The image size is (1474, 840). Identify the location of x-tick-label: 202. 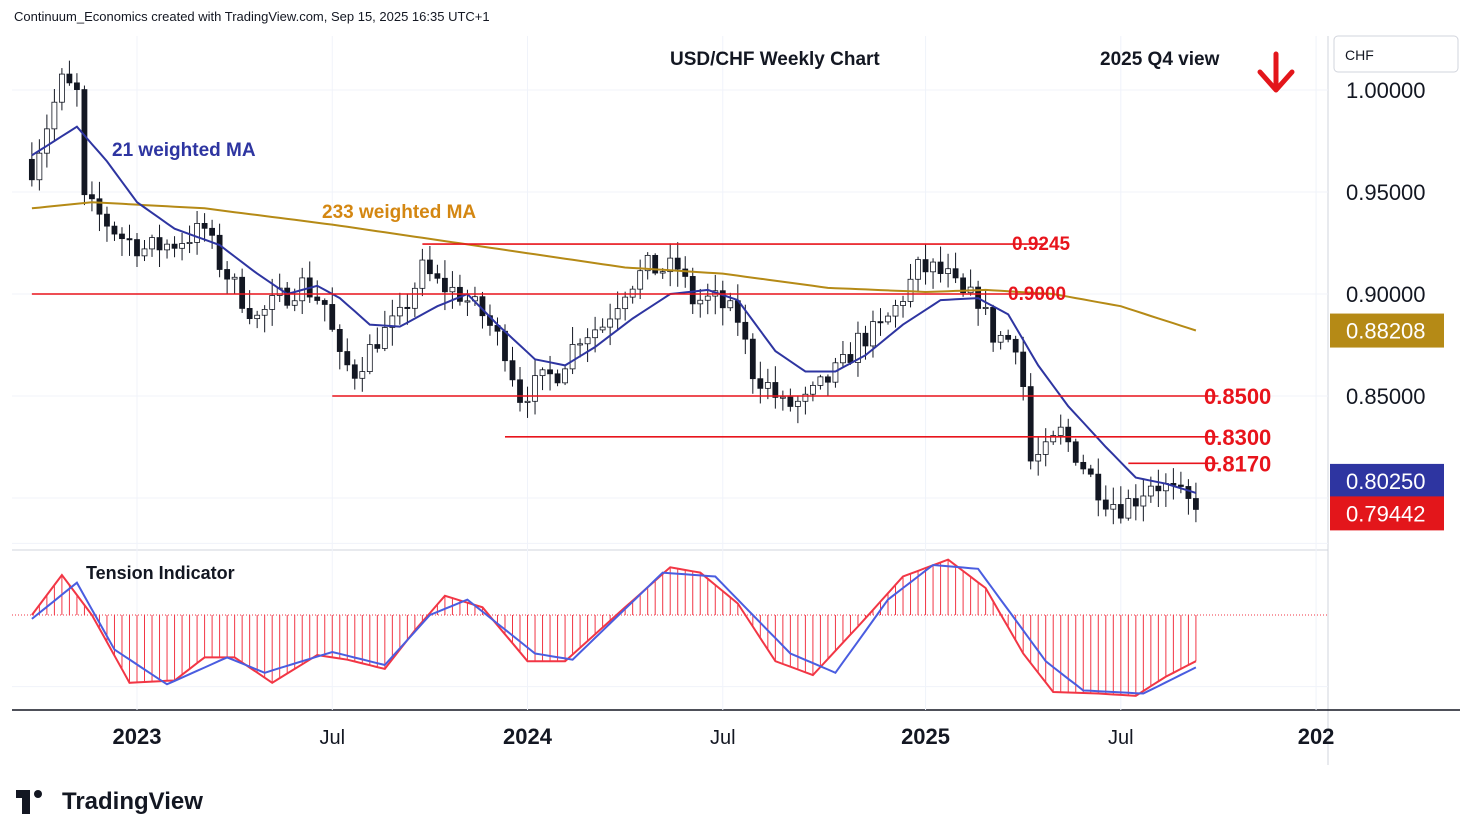
(1316, 736).